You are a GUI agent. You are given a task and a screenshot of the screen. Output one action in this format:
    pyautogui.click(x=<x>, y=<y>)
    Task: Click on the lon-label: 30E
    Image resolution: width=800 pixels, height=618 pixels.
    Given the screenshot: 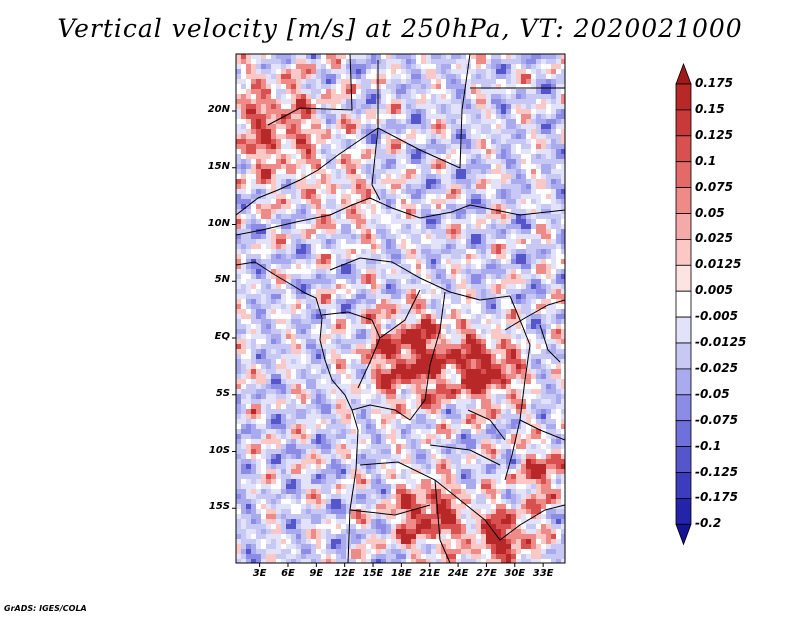 What is the action you would take?
    pyautogui.click(x=515, y=573)
    